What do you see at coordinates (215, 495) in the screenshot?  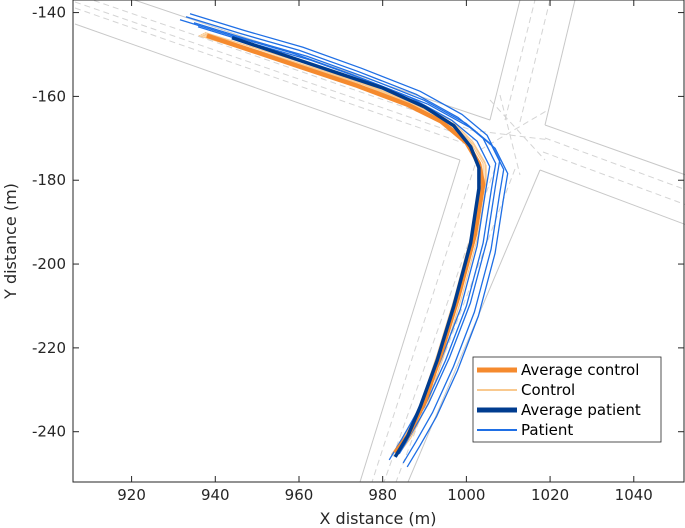 I see `x-tick-label: 940` at bounding box center [215, 495].